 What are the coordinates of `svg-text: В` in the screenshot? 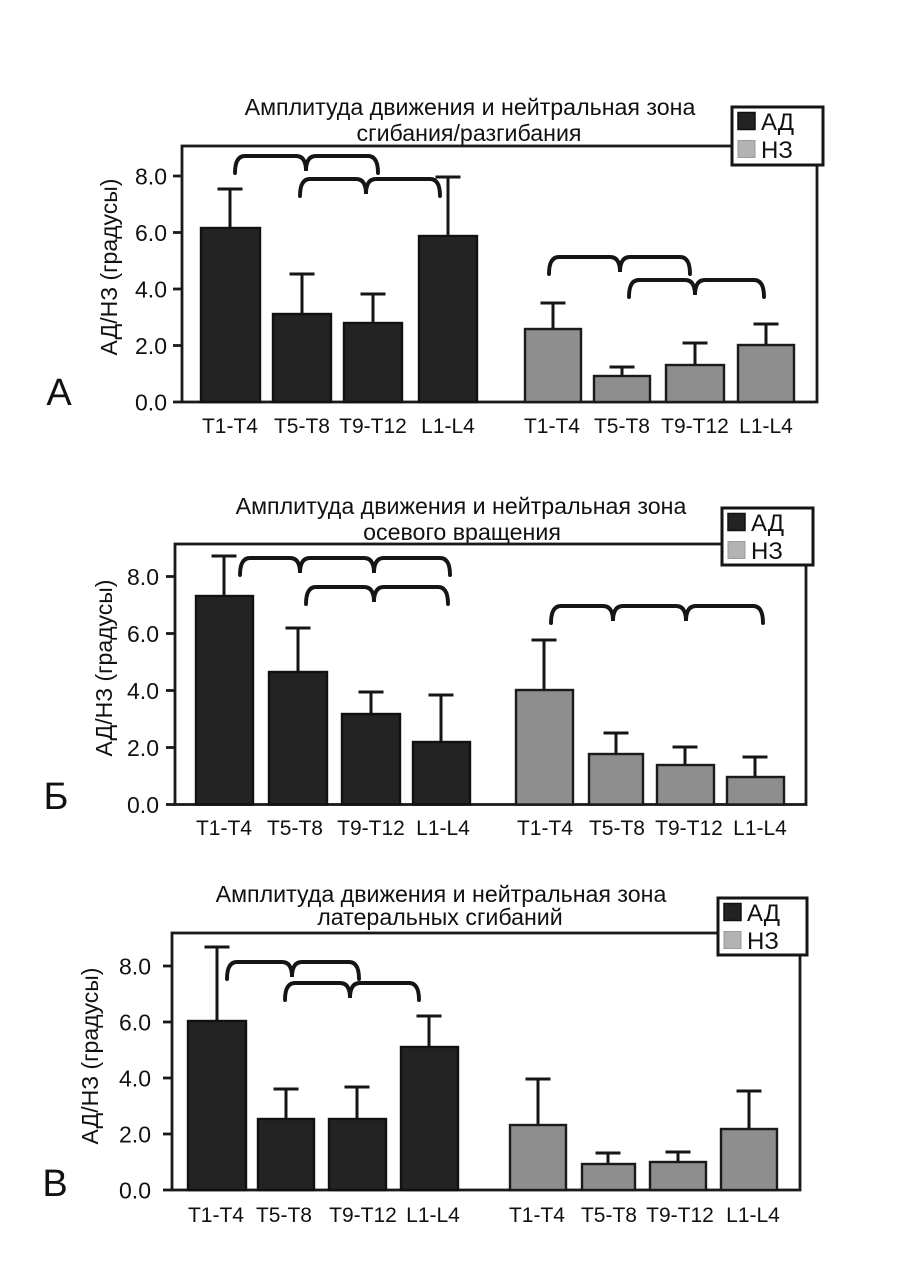 It's located at (54, 1184).